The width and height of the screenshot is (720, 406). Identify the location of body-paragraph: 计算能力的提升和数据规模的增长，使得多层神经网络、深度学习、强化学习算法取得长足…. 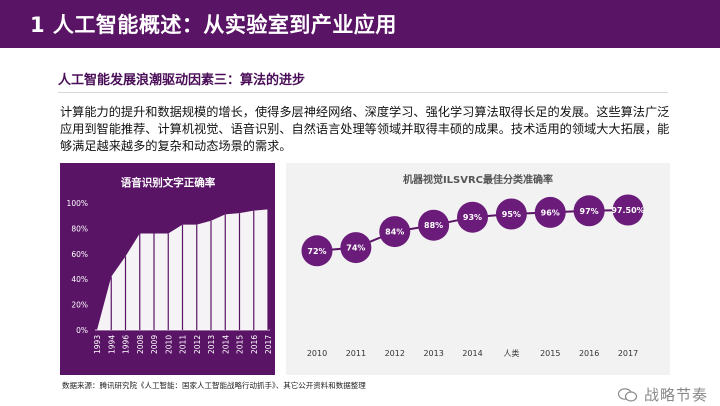
(365, 129).